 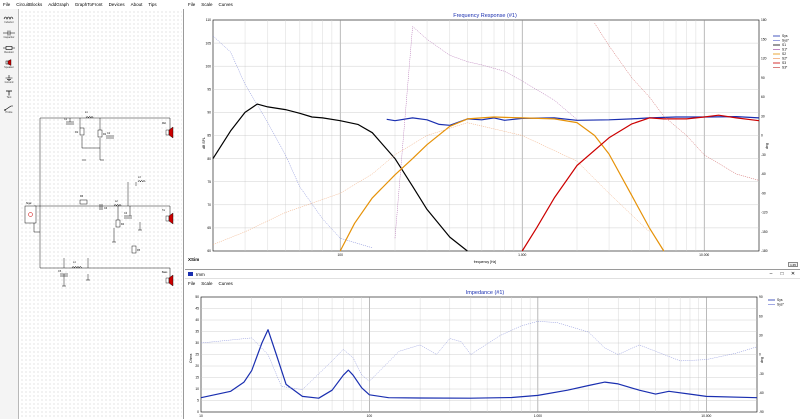 I want to click on fr-ytick-right-label: 60, so click(x=763, y=97).